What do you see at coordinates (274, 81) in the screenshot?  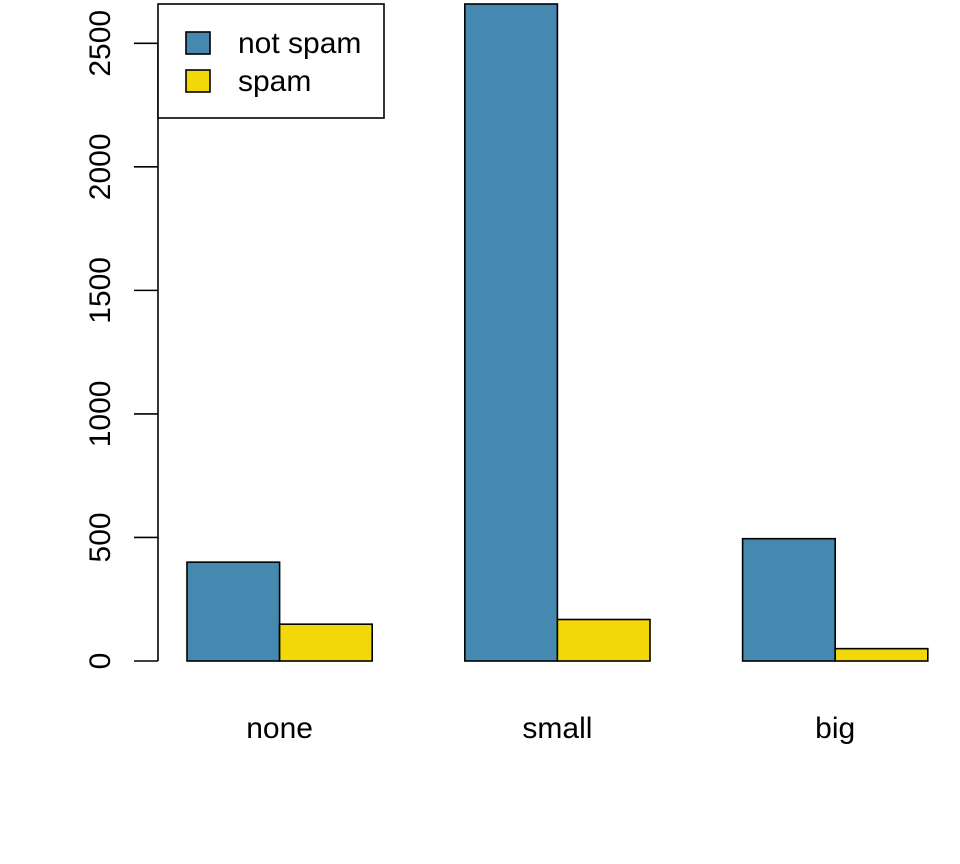 I see `legend-label: spam` at bounding box center [274, 81].